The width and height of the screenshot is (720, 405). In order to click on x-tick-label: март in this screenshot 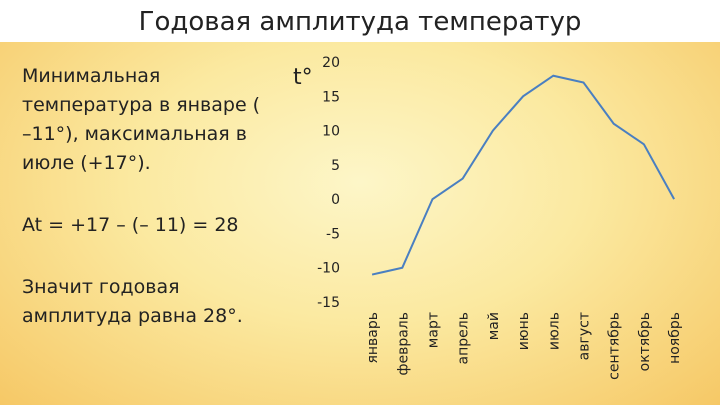, I will do `click(434, 330)`.